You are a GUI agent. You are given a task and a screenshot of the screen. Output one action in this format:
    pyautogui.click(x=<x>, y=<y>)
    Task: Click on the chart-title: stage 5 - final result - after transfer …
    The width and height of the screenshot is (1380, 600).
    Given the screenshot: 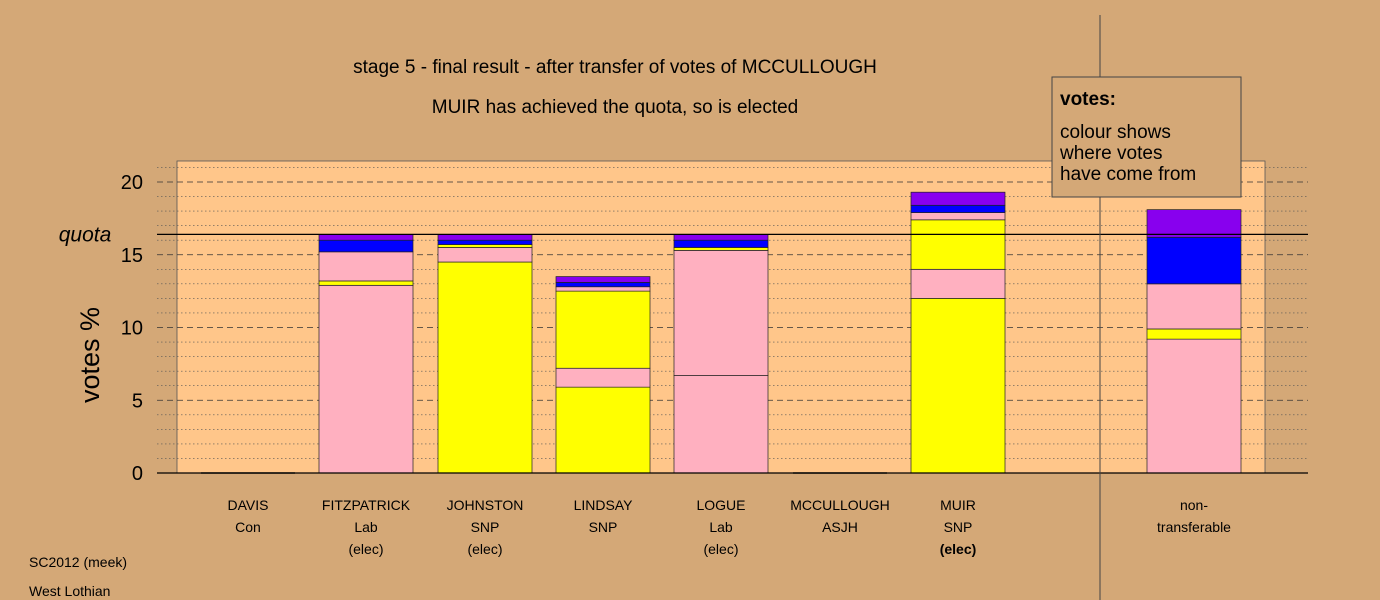 What is the action you would take?
    pyautogui.click(x=615, y=67)
    